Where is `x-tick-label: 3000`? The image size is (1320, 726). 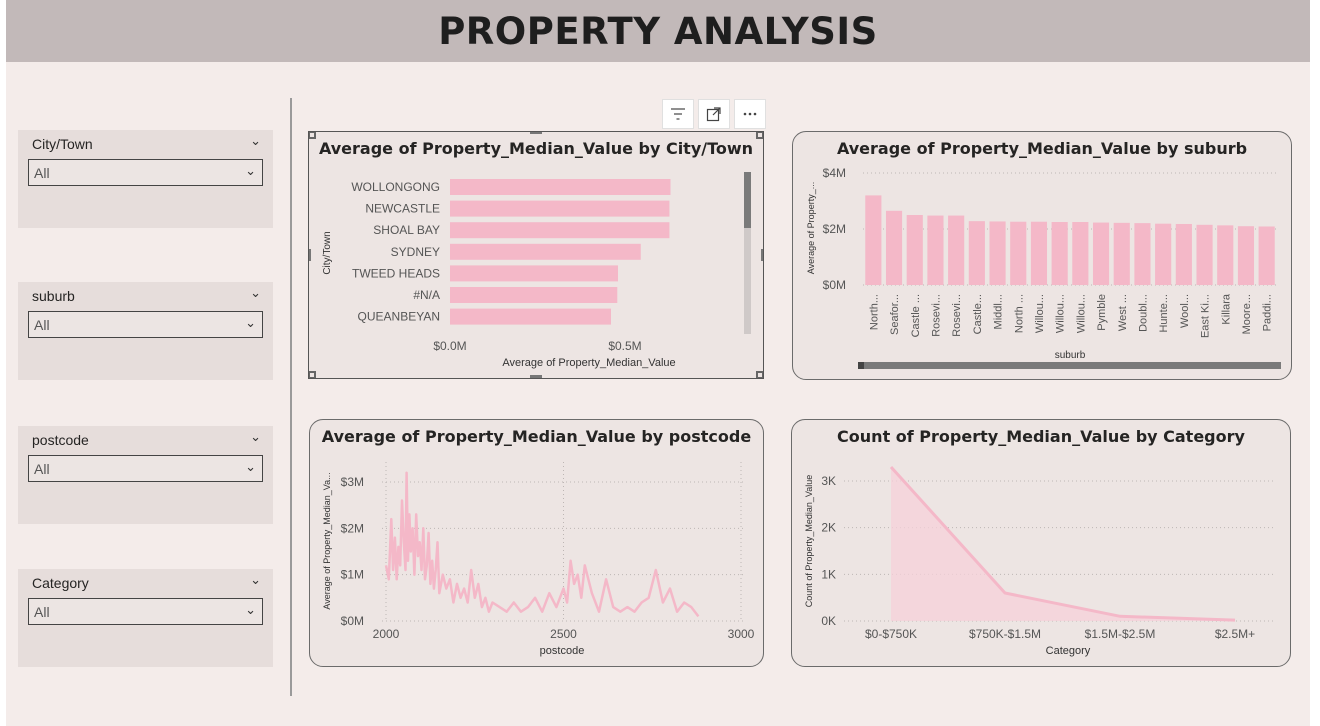
x-tick-label: 3000 is located at coordinates (741, 634).